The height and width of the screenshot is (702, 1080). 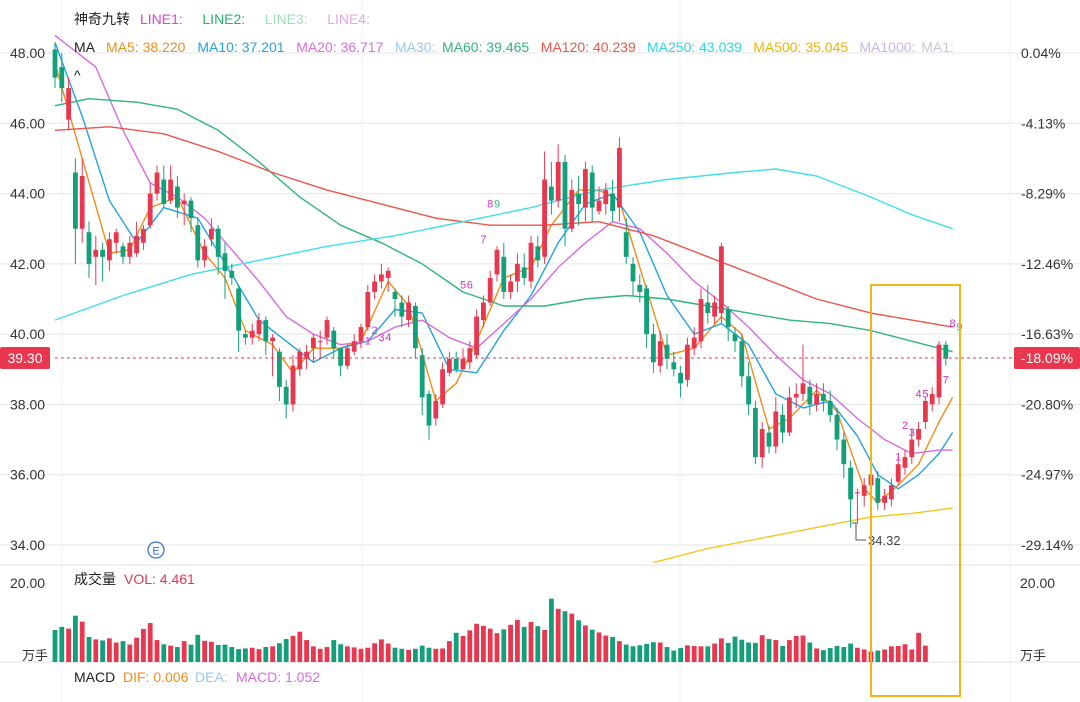 I want to click on legend-top: 神奇九转 LINE1: LINE2: LINE3: LINE4:, so click(x=222, y=19).